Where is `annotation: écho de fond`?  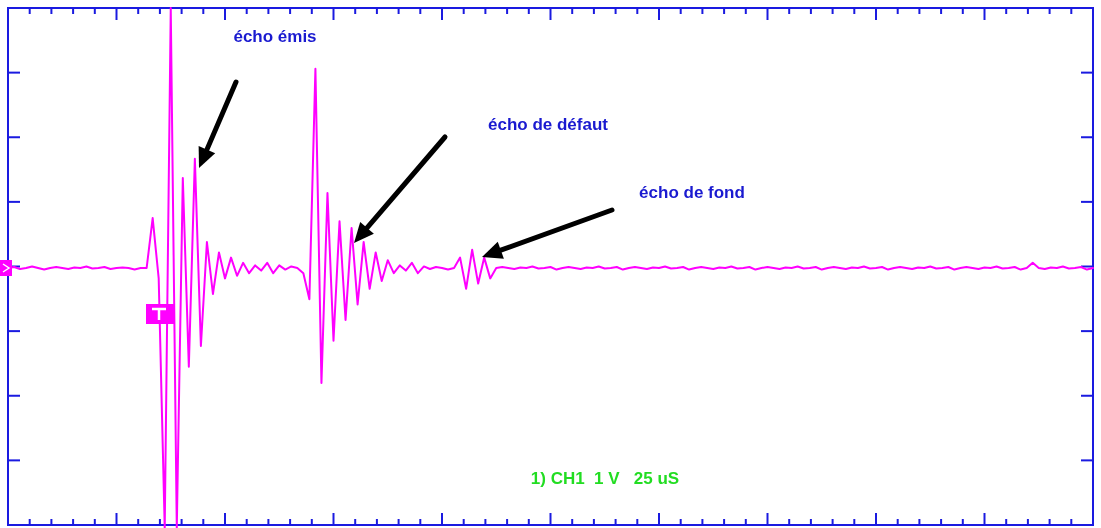
annotation: écho de fond is located at coordinates (692, 192).